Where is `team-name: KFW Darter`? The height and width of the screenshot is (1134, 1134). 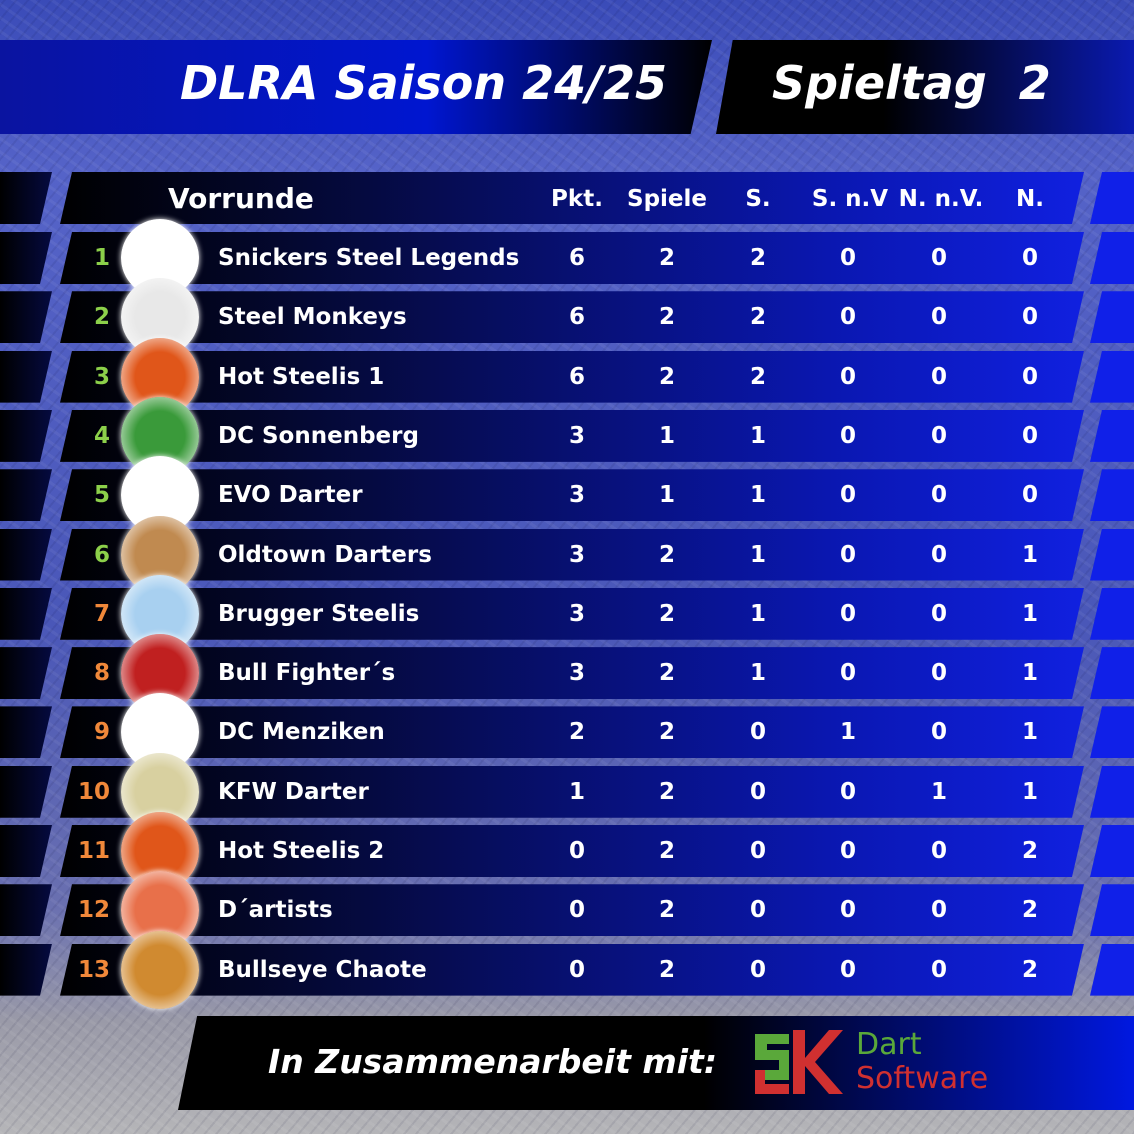
team-name: KFW Darter is located at coordinates (293, 791).